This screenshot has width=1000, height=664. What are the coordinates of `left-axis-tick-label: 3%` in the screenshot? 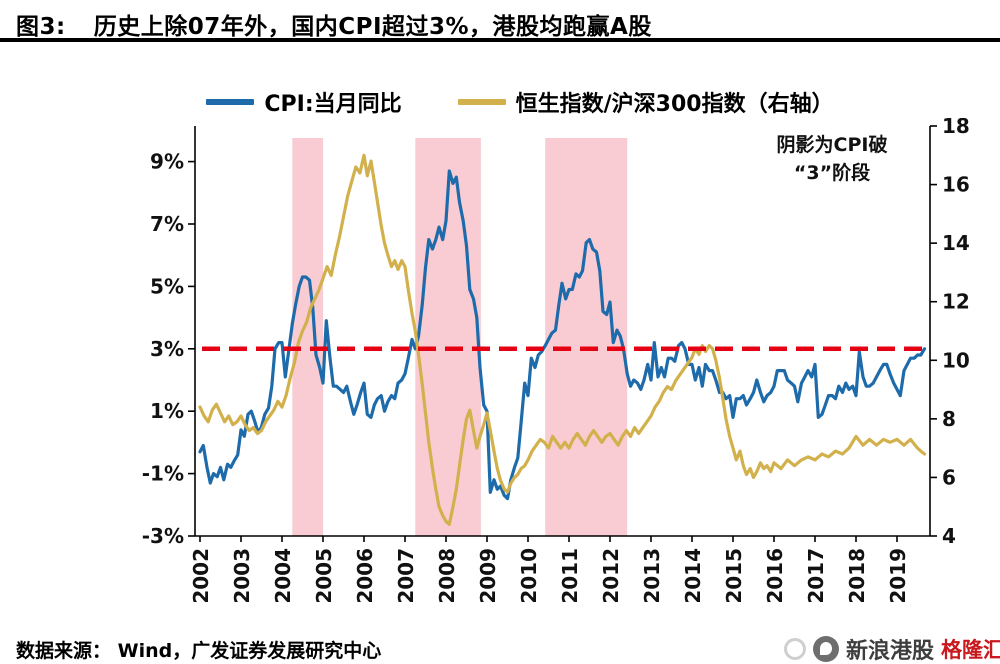 It's located at (167, 349).